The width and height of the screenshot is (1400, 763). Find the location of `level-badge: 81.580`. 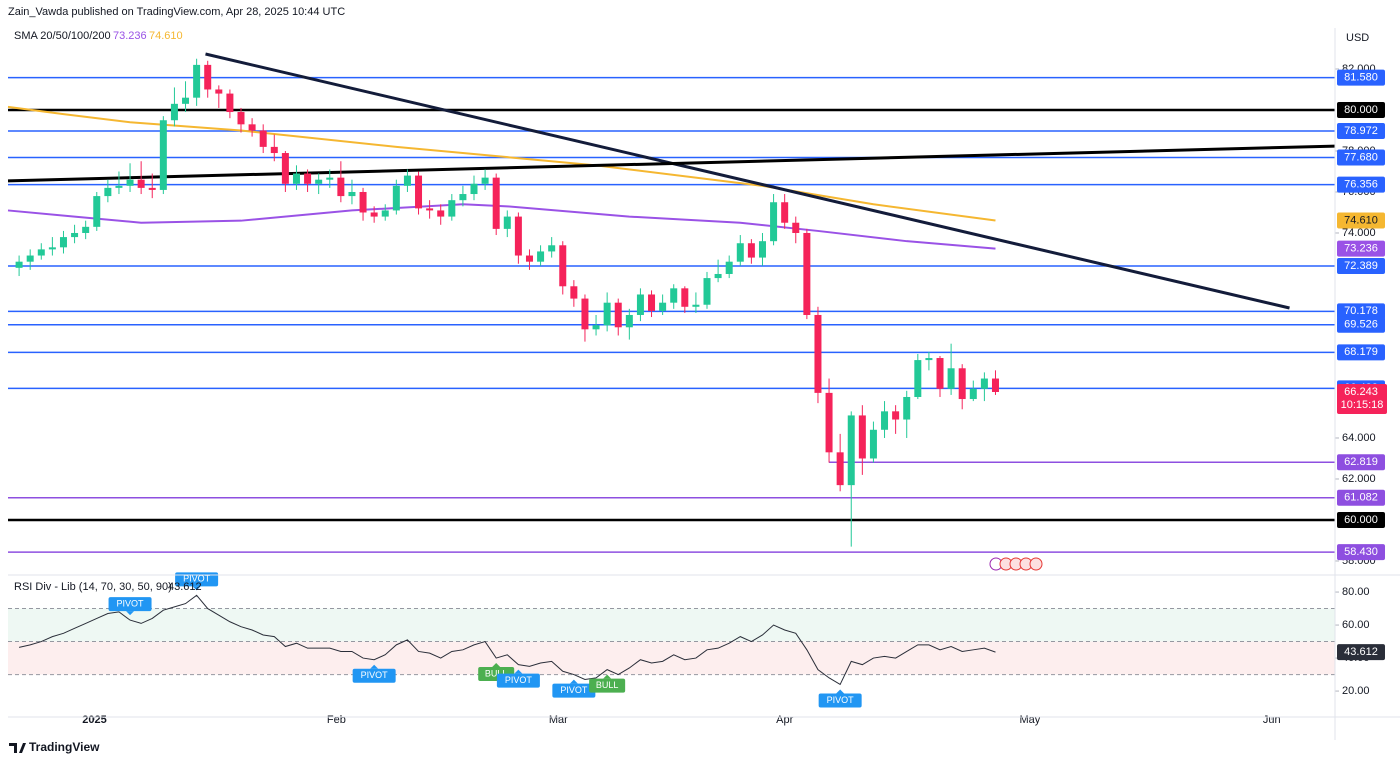

level-badge: 81.580 is located at coordinates (1361, 78).